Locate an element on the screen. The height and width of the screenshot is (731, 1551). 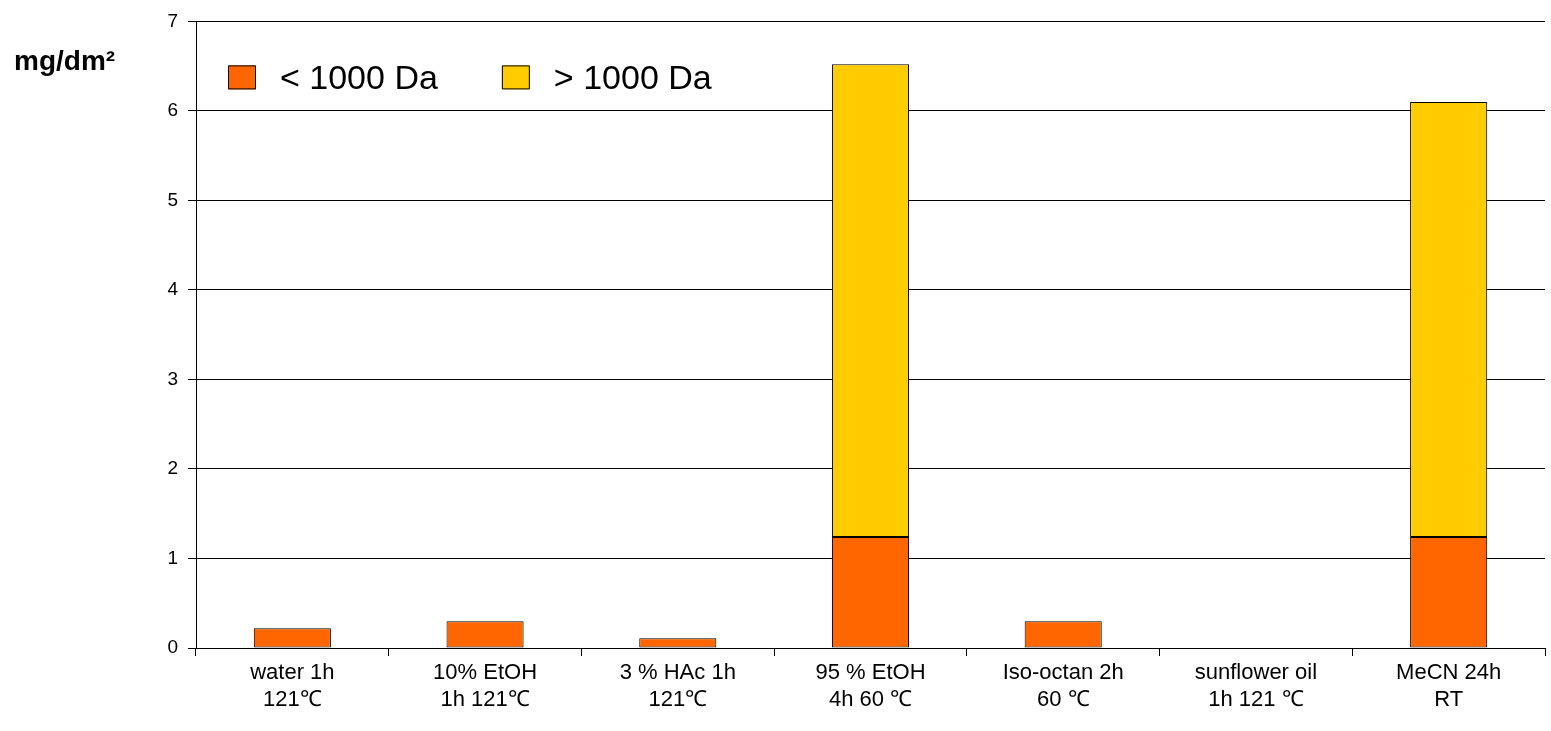
x-tick-label: 3 % HAc 1h 121℃ is located at coordinates (677, 685).